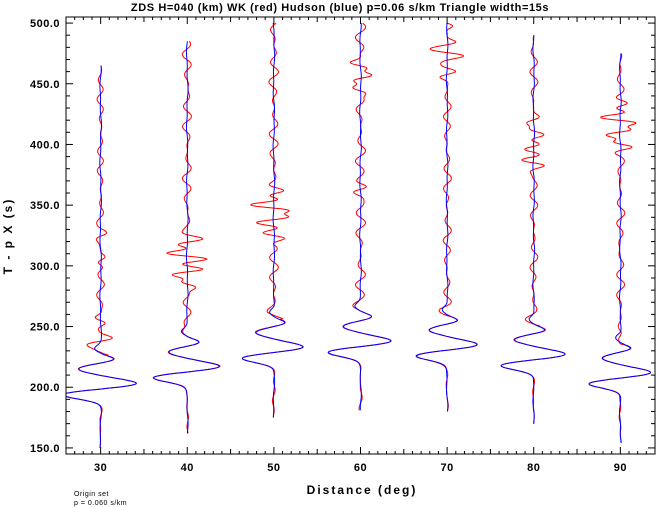 The width and height of the screenshot is (659, 508). What do you see at coordinates (446, 468) in the screenshot?
I see `x-tick-label: 70` at bounding box center [446, 468].